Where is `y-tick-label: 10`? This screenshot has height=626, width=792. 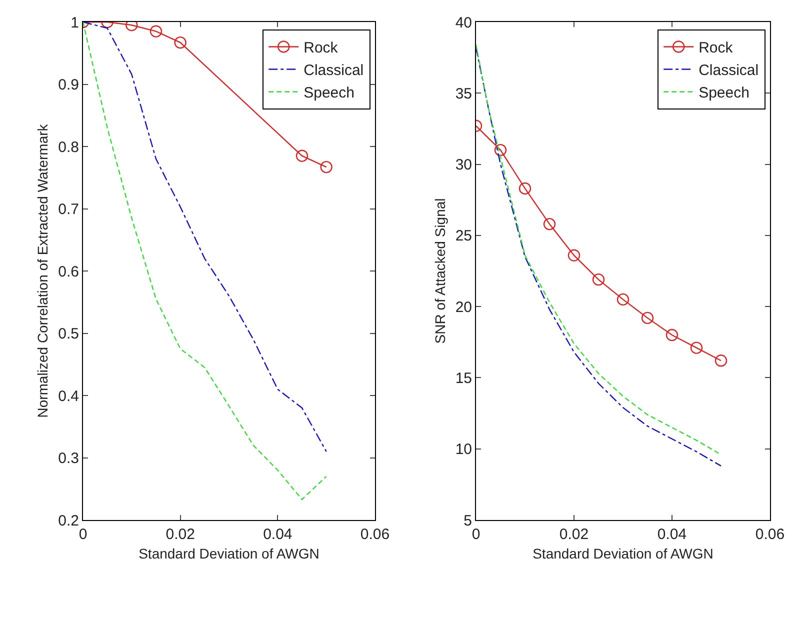
y-tick-label: 10 is located at coordinates (463, 449).